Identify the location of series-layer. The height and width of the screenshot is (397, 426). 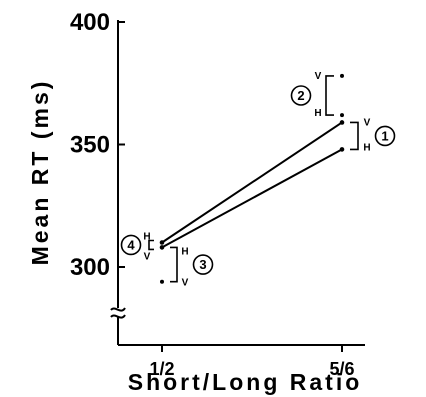
(252, 185).